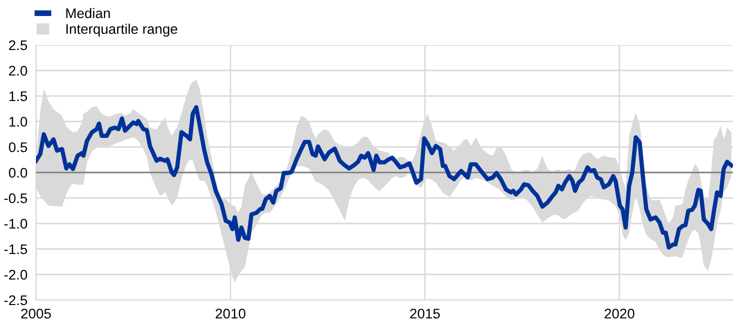 The width and height of the screenshot is (744, 329). I want to click on x-tick-label: 2015, so click(425, 313).